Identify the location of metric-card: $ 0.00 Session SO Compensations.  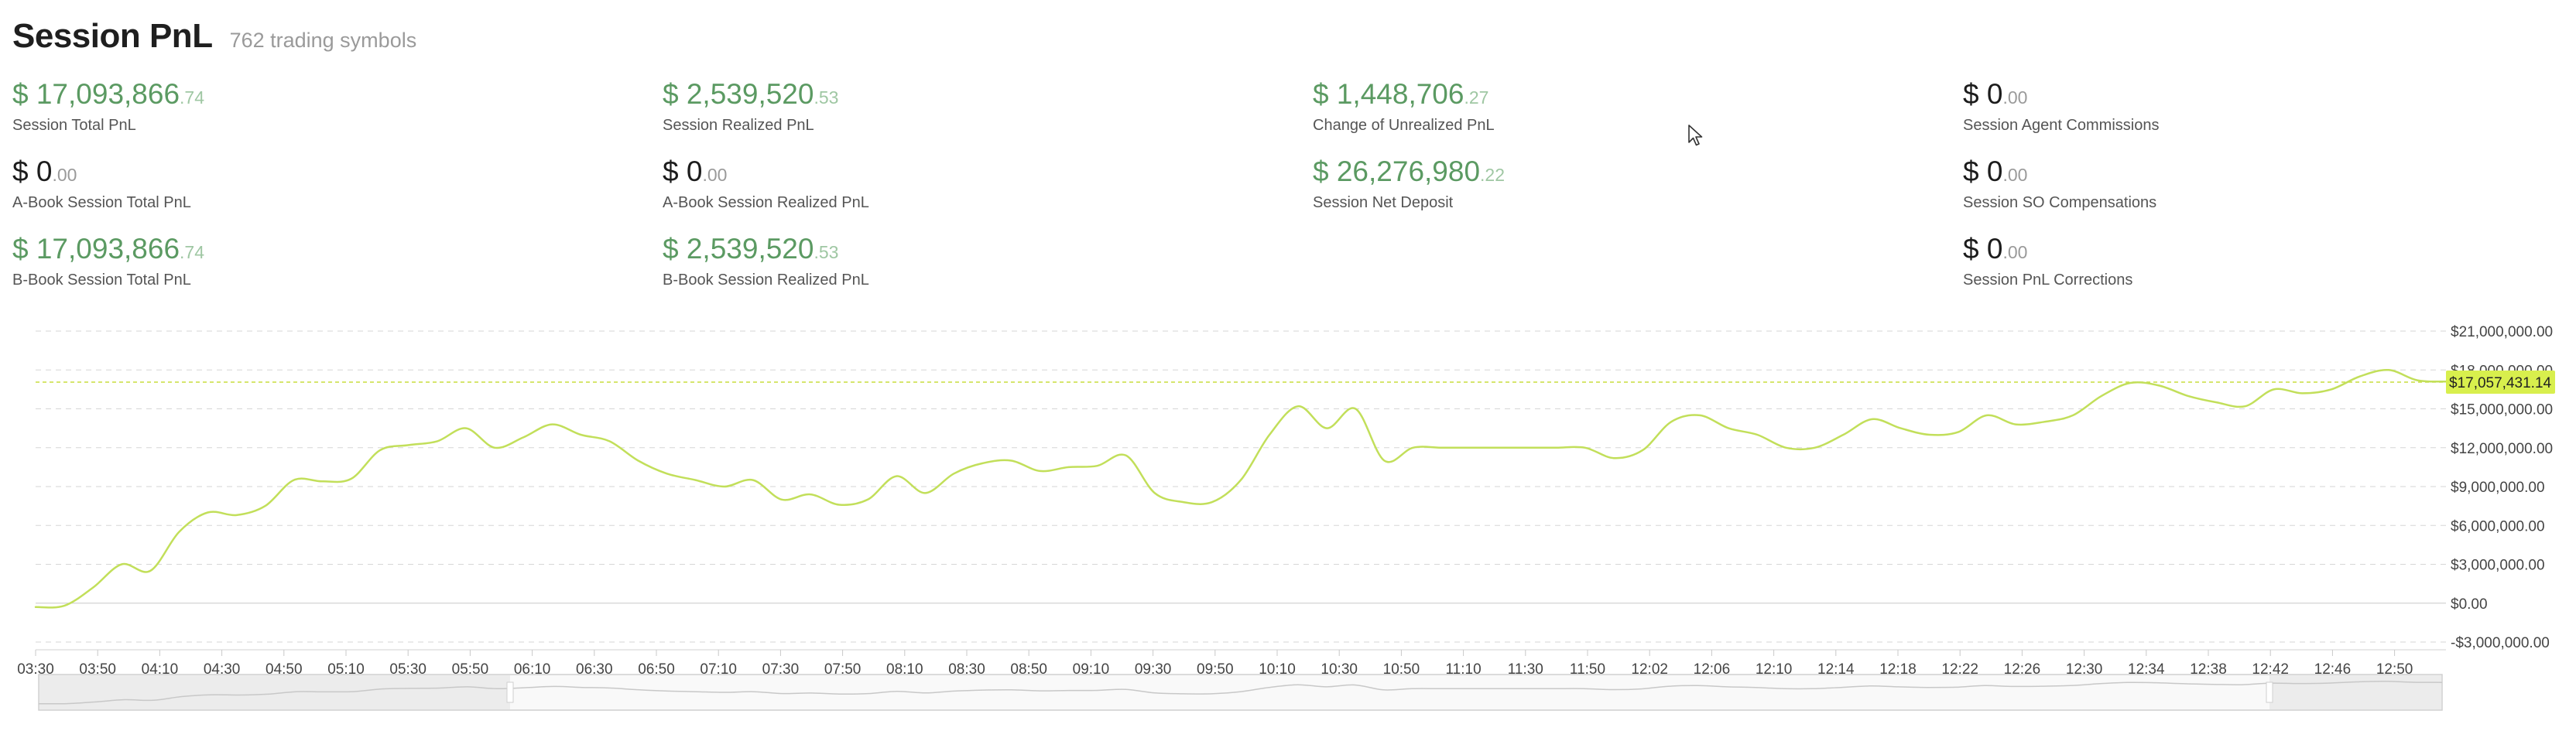
(2059, 183).